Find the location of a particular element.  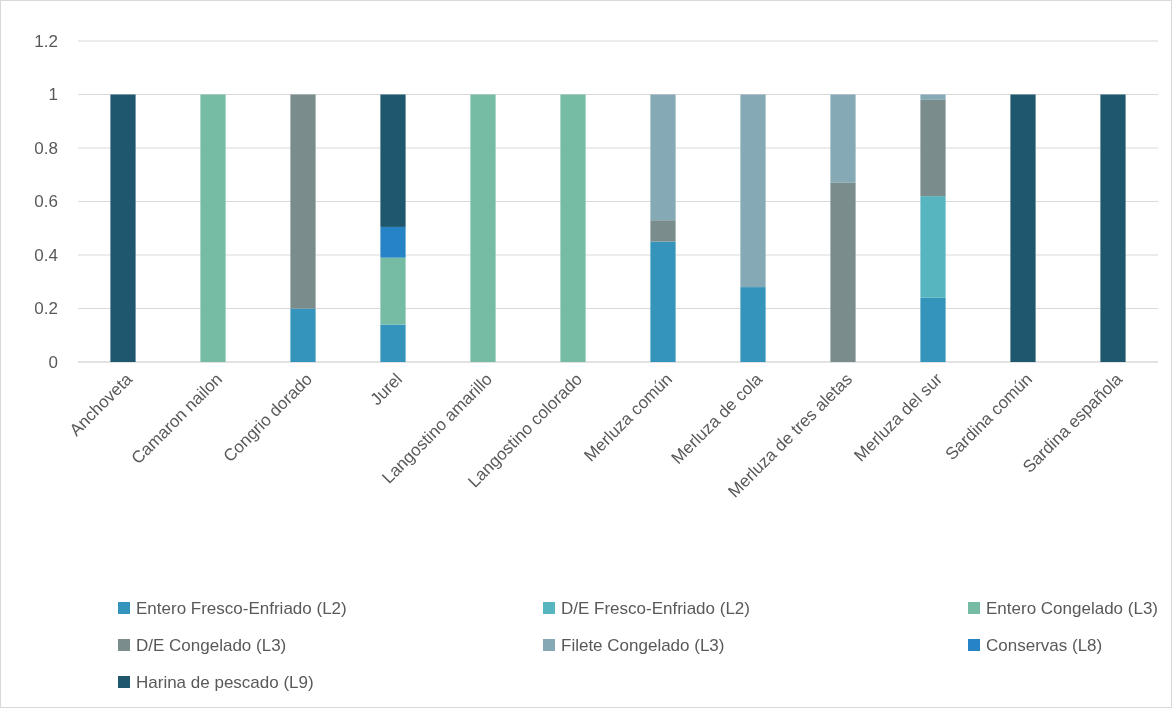

legend-label: Harina de pescado (L9) is located at coordinates (225, 682).